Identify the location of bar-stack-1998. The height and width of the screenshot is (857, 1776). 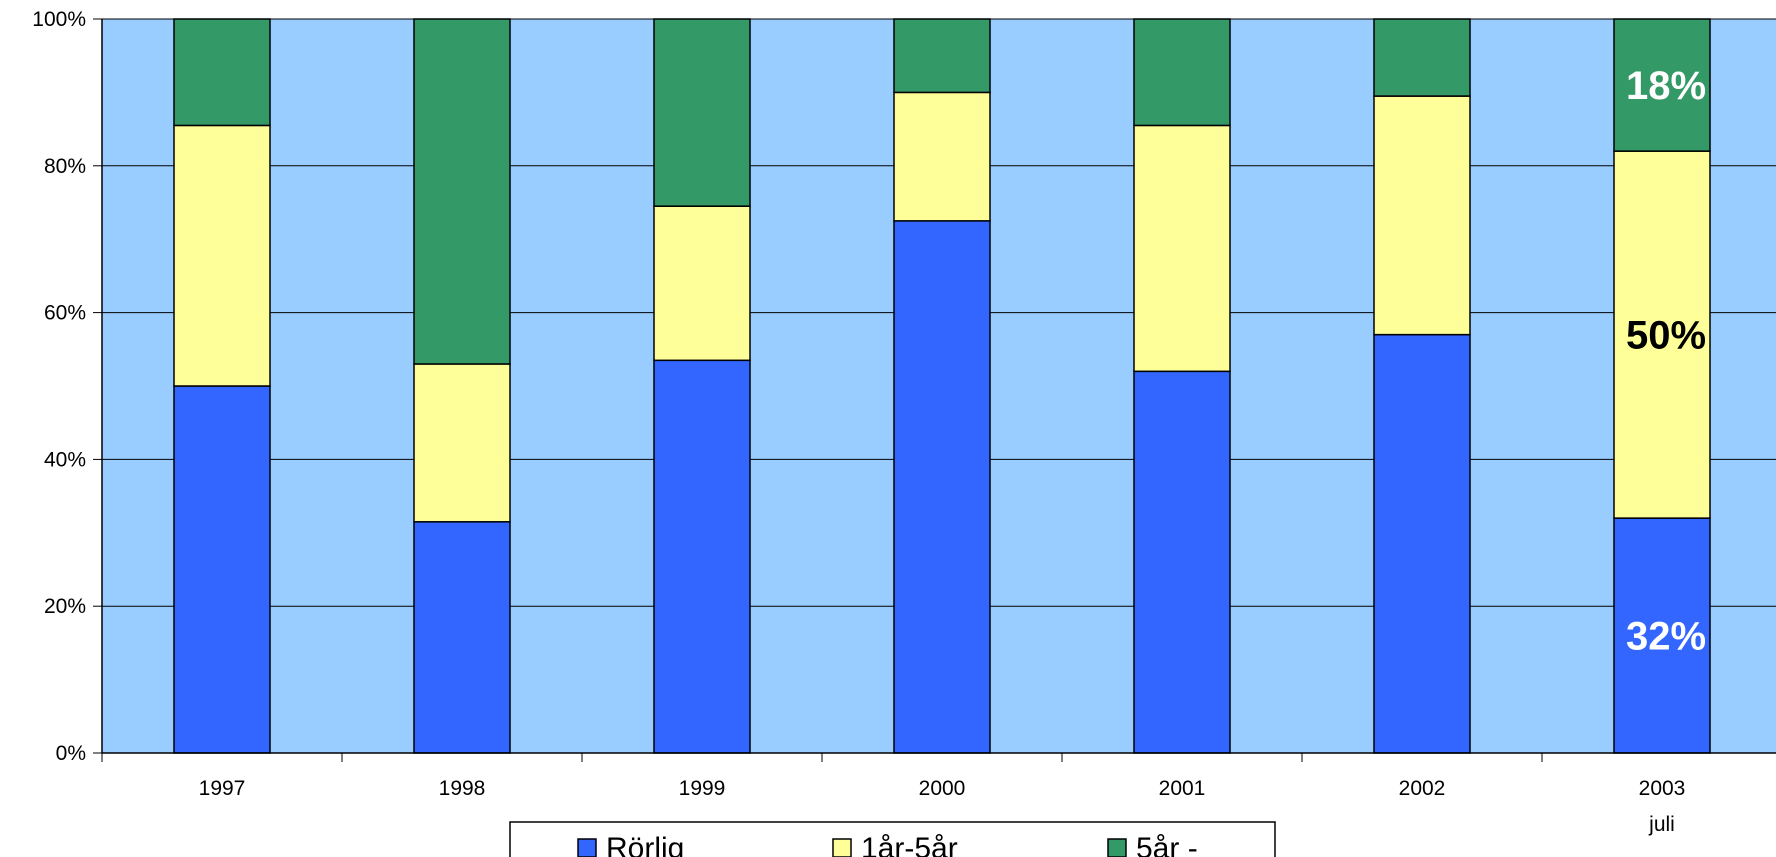
(462, 386).